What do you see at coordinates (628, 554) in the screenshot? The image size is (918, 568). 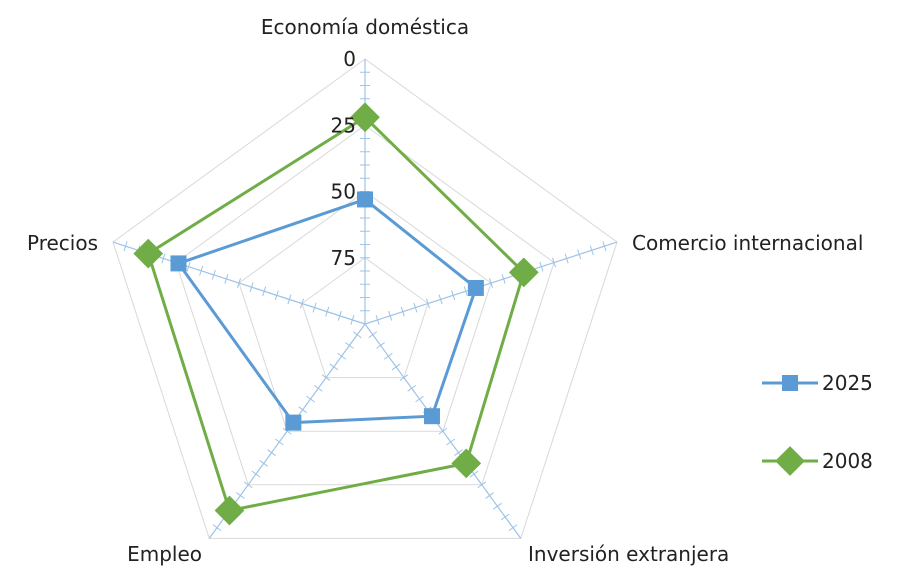 I see `category-label: Inversión extranjera` at bounding box center [628, 554].